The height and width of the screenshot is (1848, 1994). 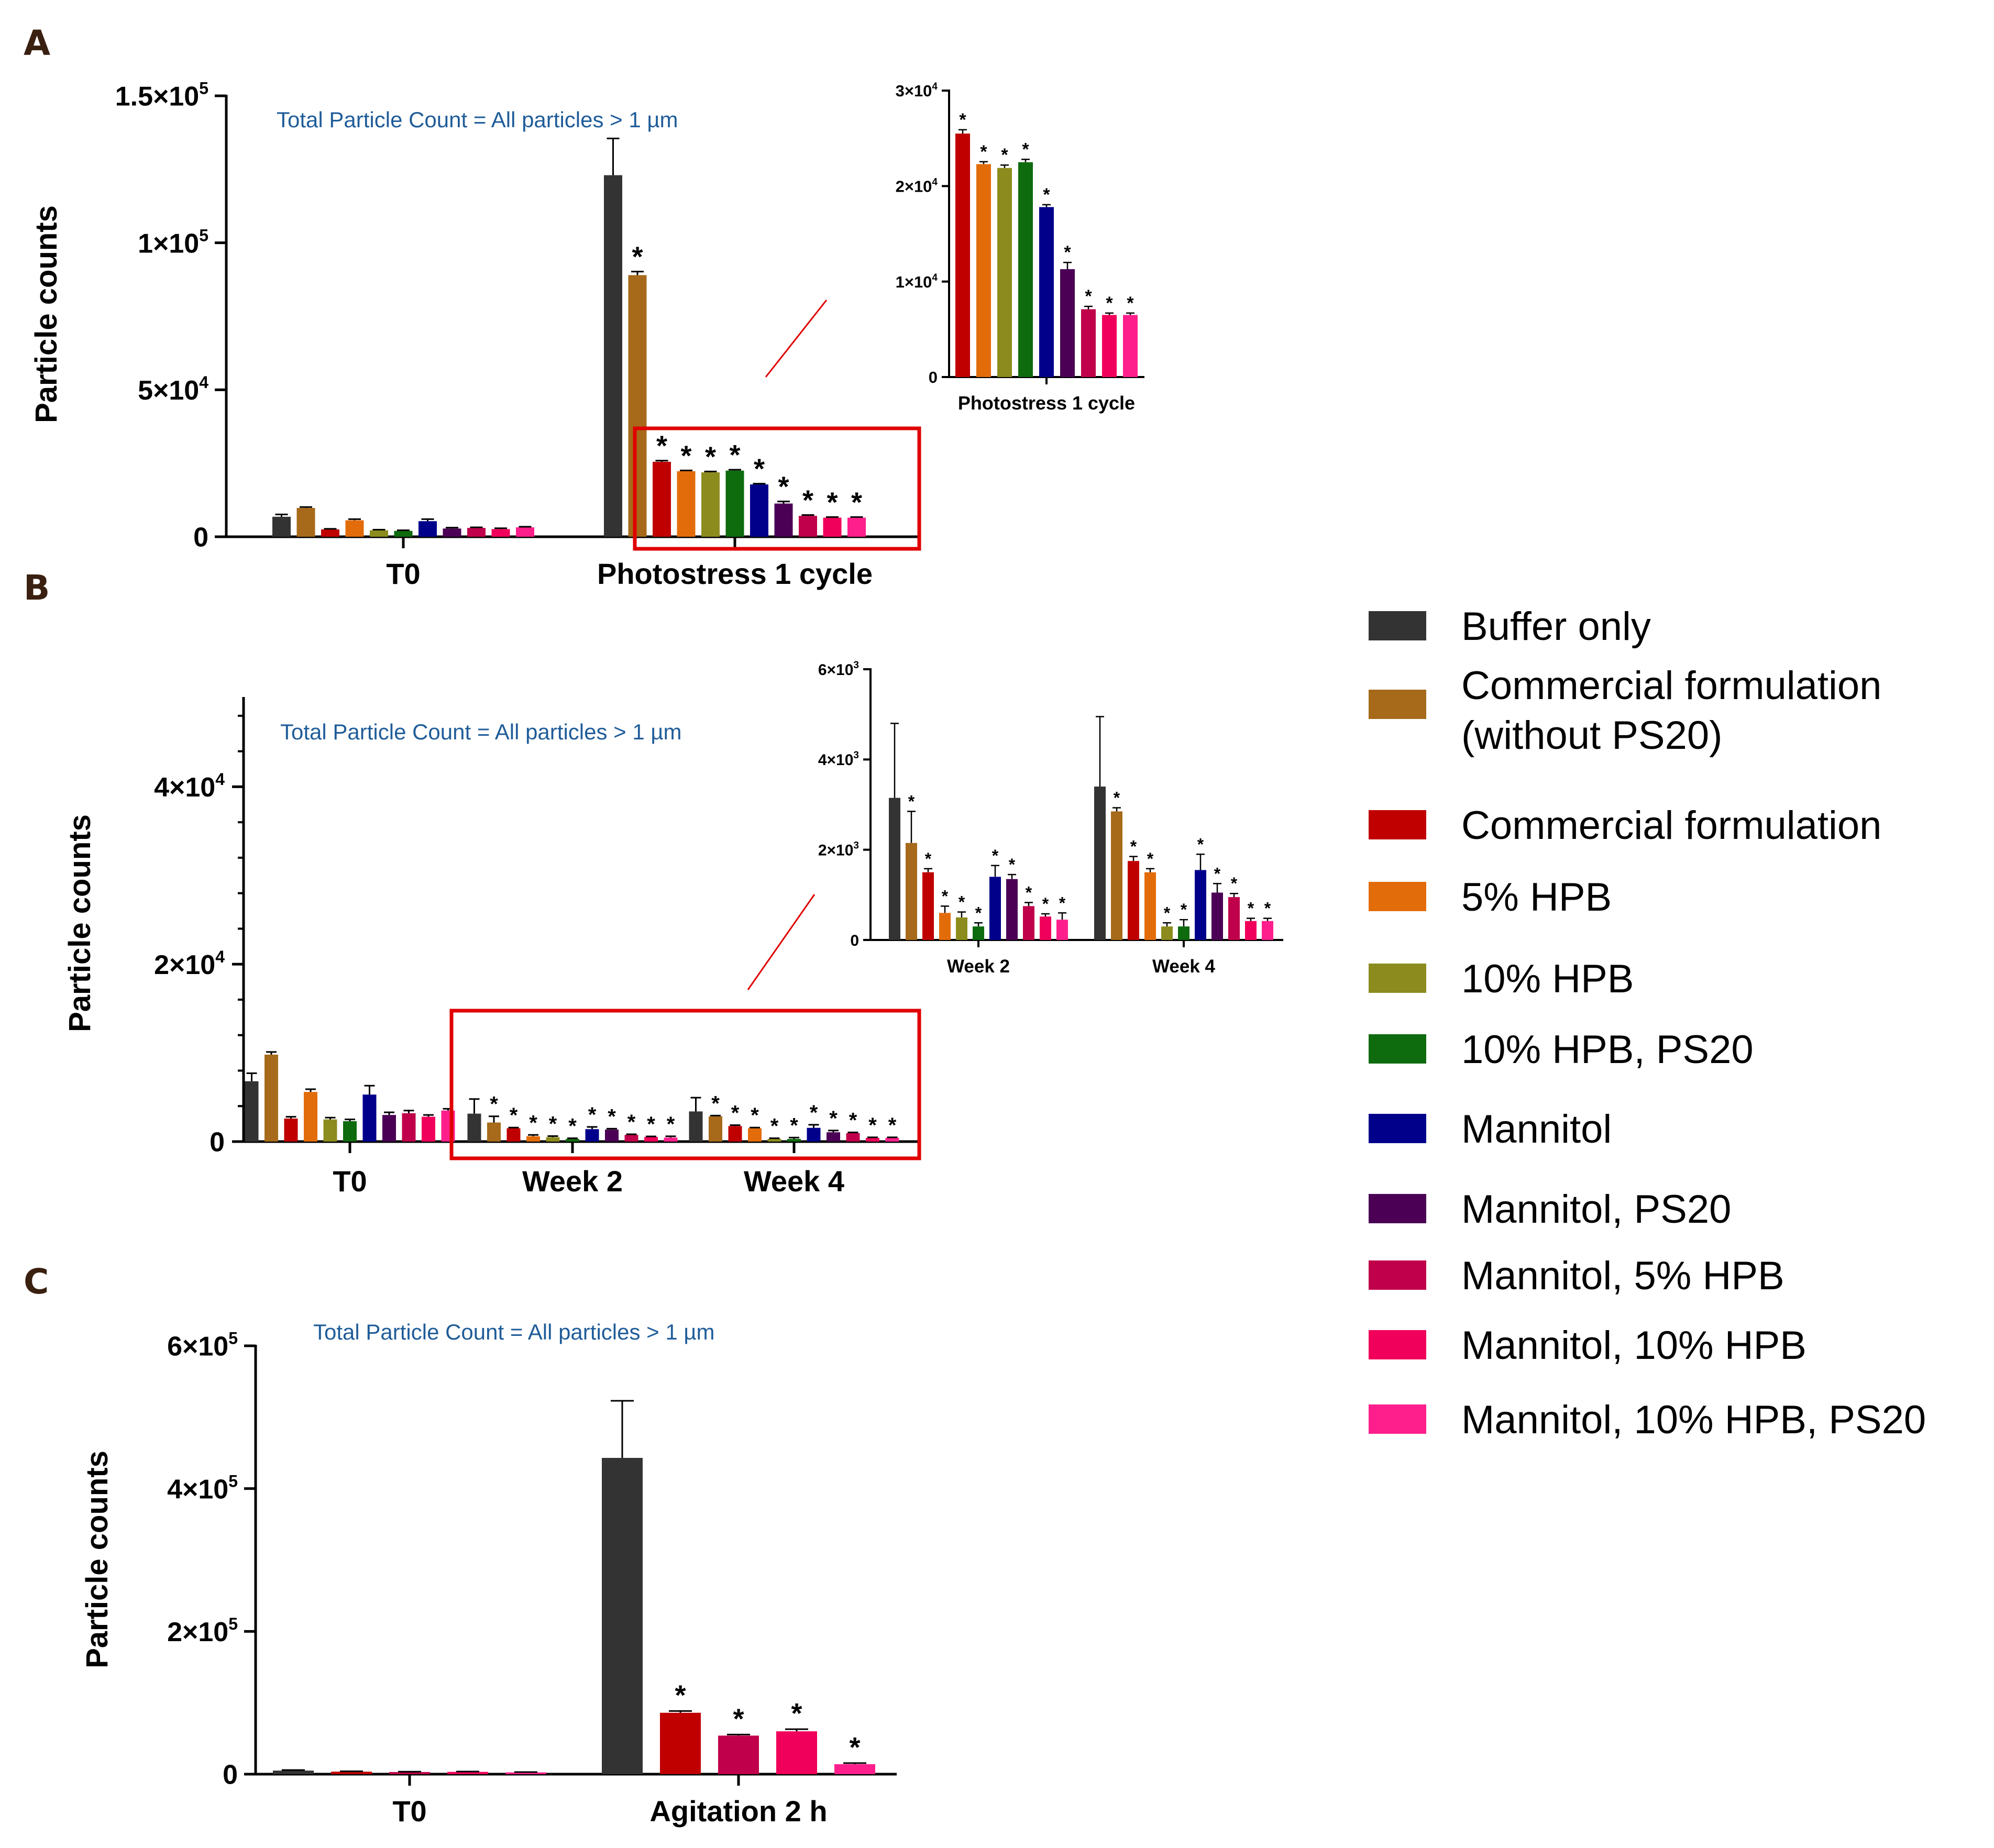 What do you see at coordinates (200, 538) in the screenshot?
I see `y-tick-label: 0` at bounding box center [200, 538].